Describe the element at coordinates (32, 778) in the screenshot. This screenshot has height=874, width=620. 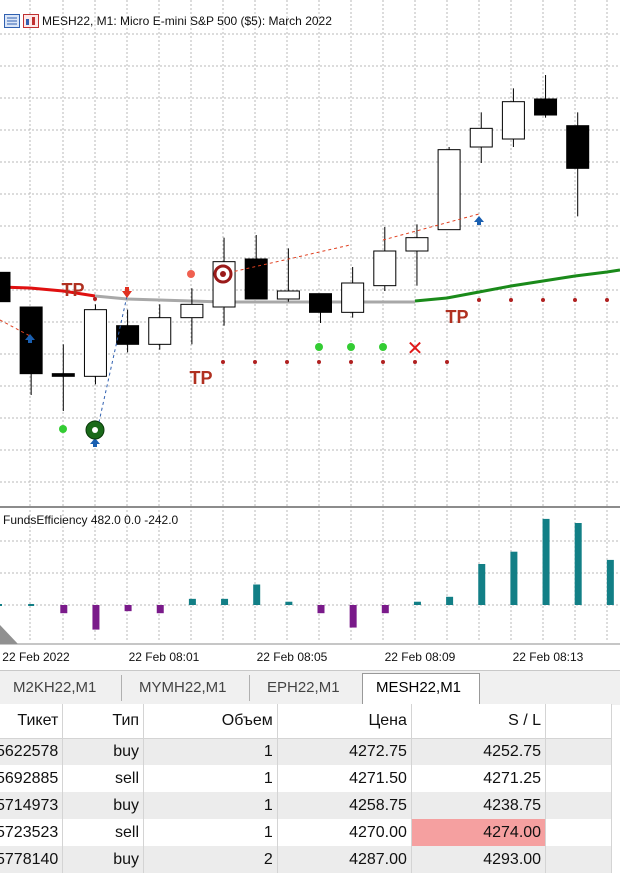
I see `cell-ticket: 5692885` at that location.